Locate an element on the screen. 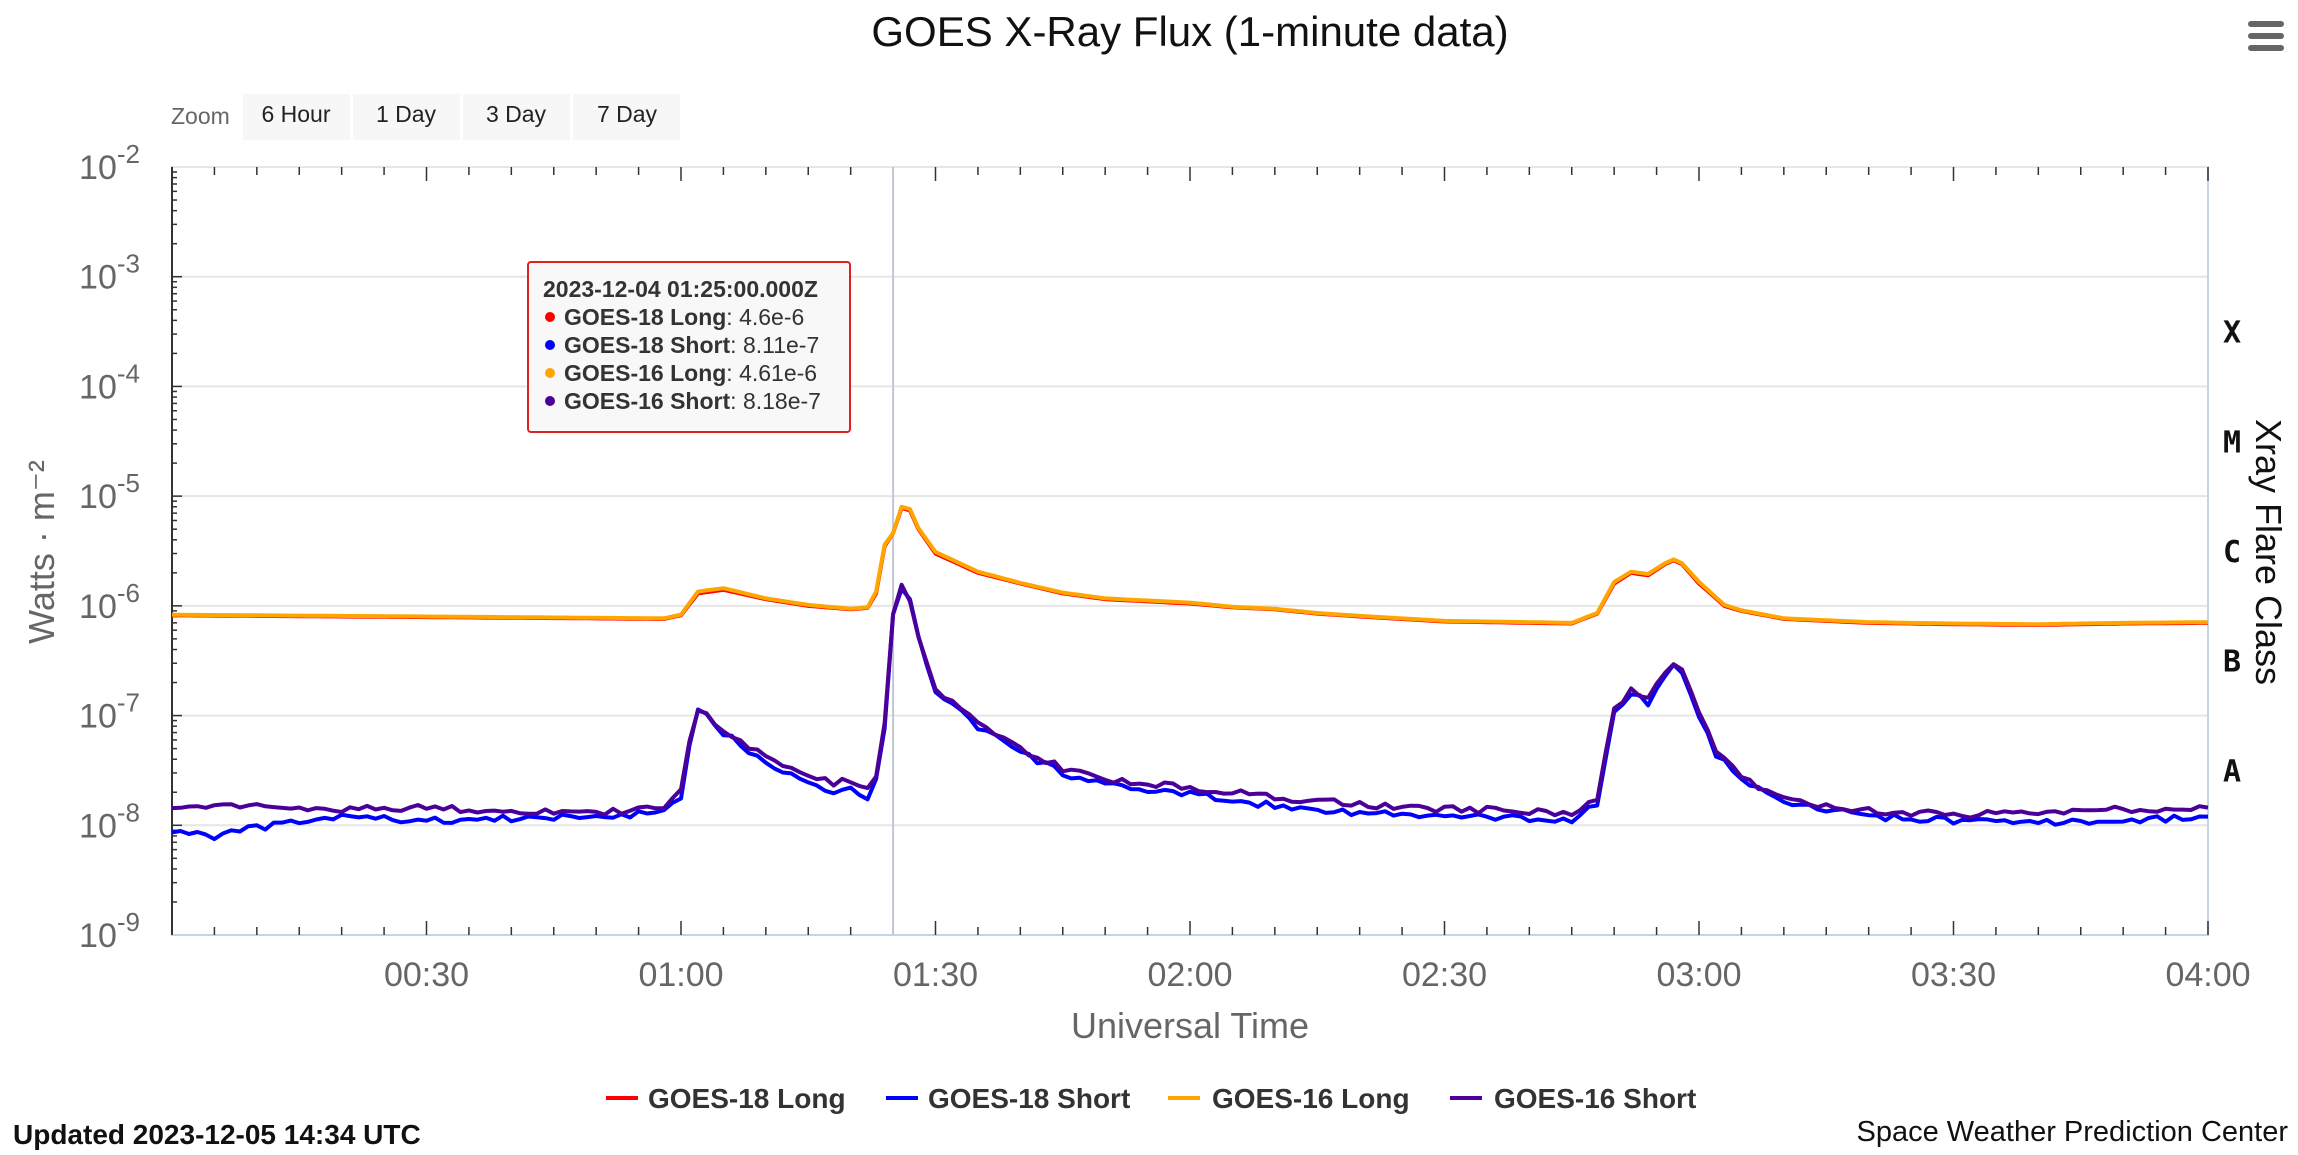  legend-label-goes18-short: GOES-18 Short is located at coordinates (1029, 1098).